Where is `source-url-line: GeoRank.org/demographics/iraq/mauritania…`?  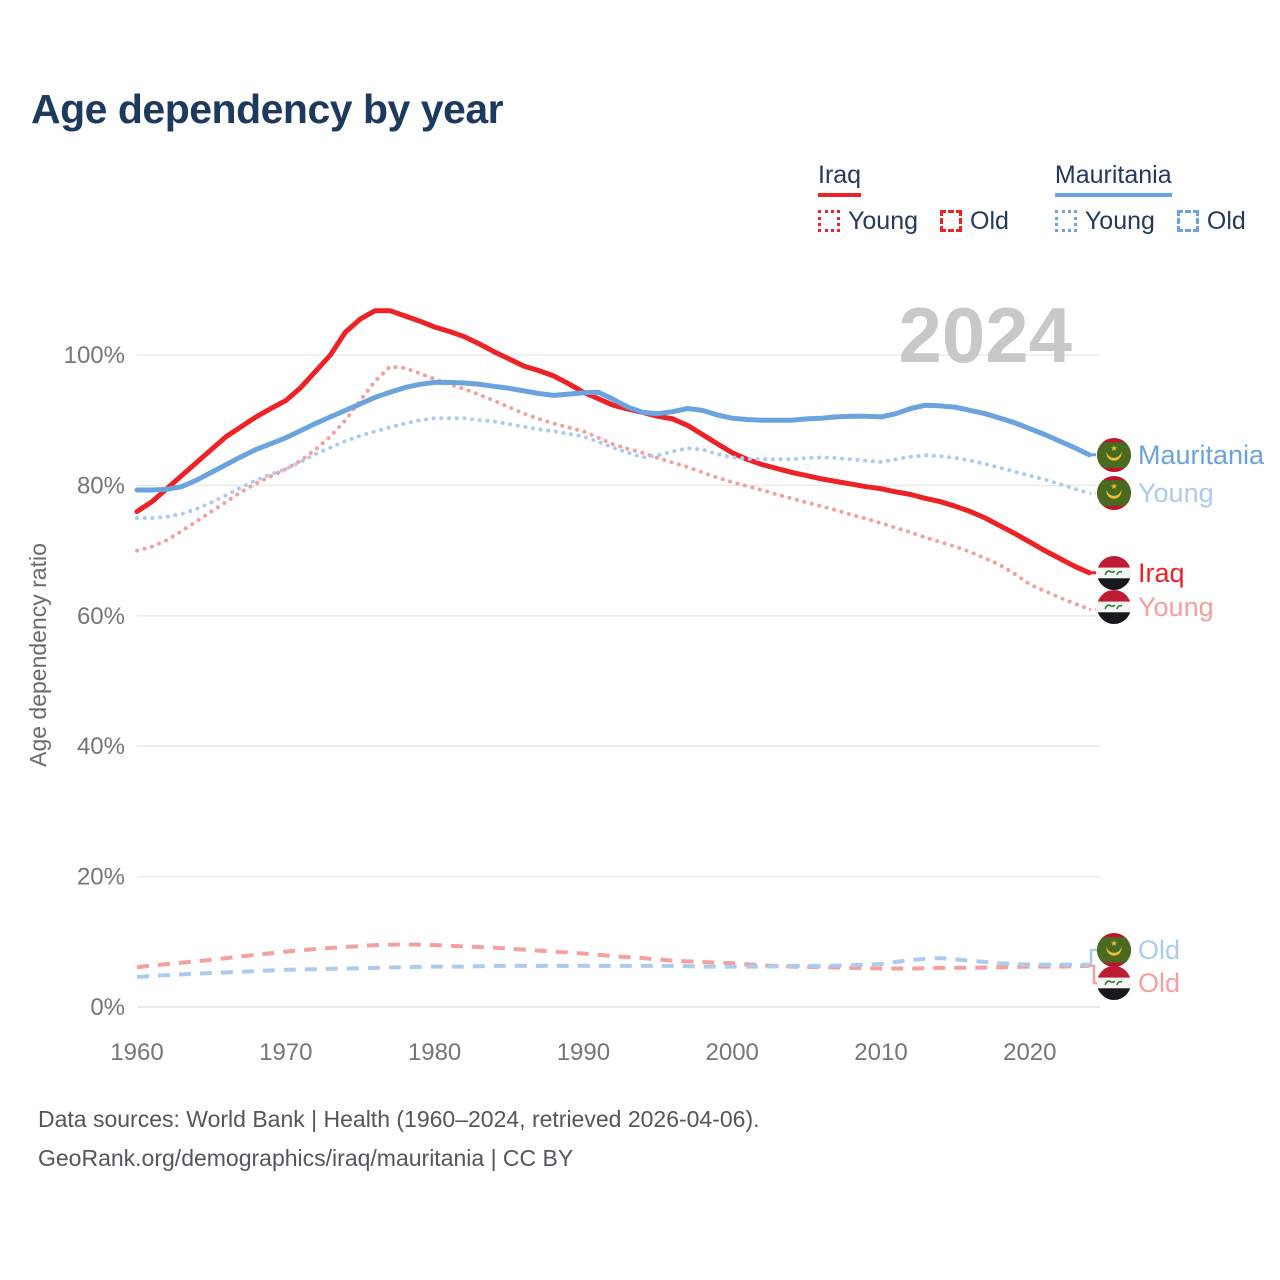
source-url-line: GeoRank.org/demographics/iraq/mauritania… is located at coordinates (306, 1157).